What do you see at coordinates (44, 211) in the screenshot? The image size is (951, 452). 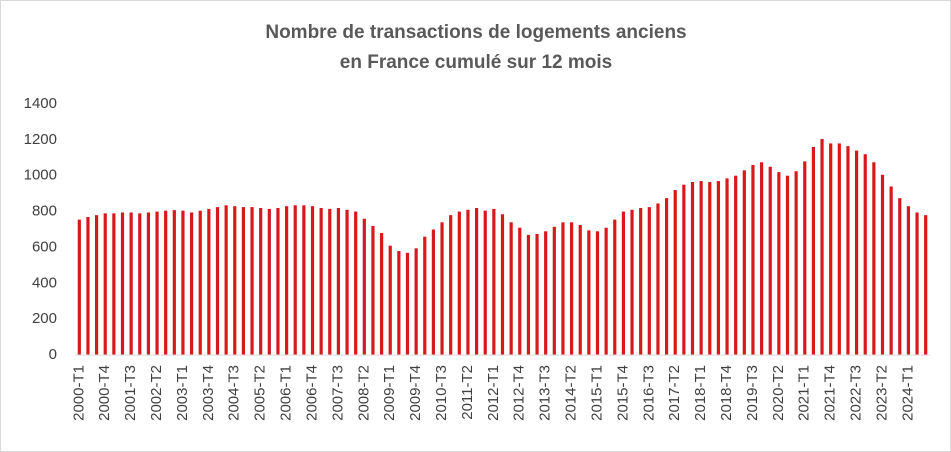 I see `y-tick-label: 800` at bounding box center [44, 211].